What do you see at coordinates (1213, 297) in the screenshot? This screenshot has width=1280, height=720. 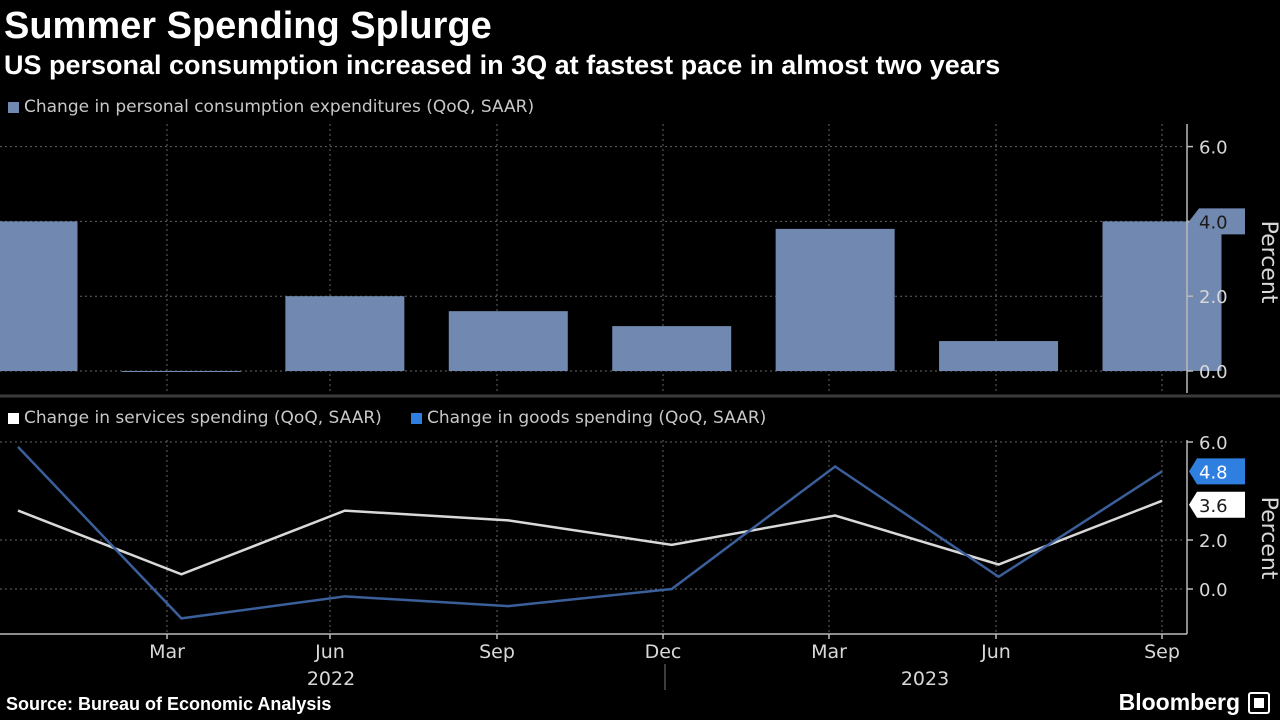 I see `bar-panel-ytick-label-2: 2.0` at bounding box center [1213, 297].